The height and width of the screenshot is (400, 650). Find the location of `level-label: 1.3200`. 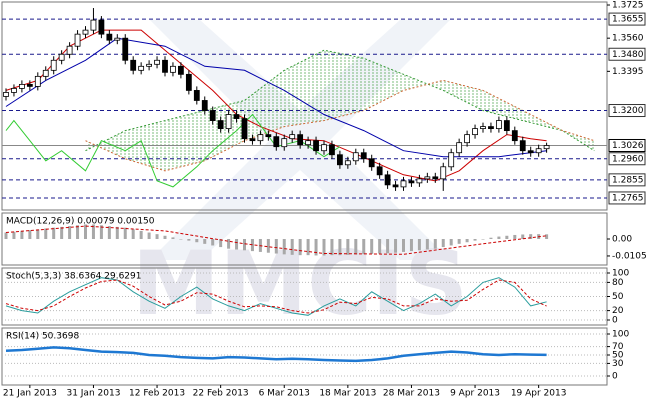

level-label: 1.3200 is located at coordinates (628, 111).